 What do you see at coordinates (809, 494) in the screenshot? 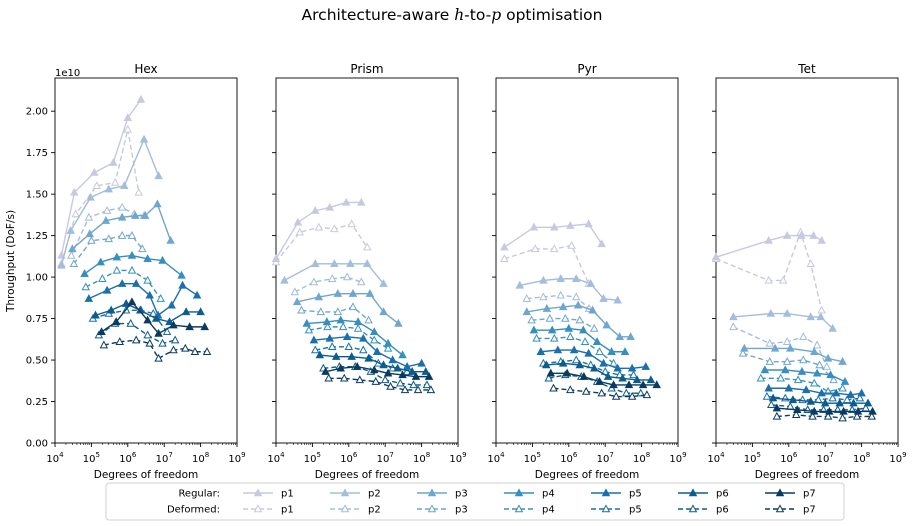
I see `legend-label: p7` at bounding box center [809, 494].